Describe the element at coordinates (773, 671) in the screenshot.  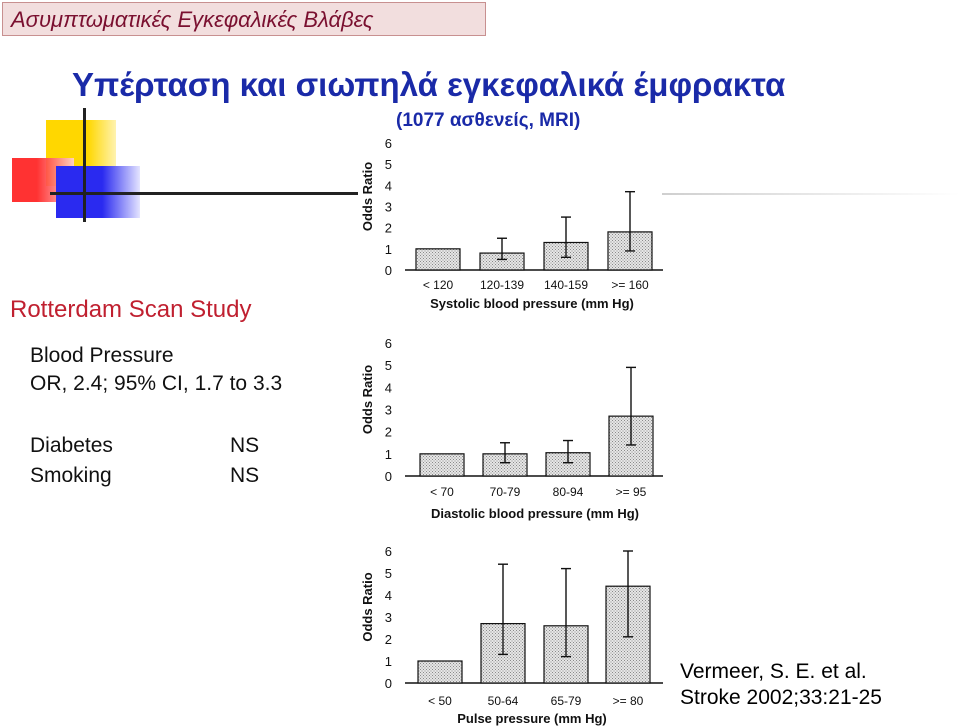
I see `reference-authors: Vermeer, S. E. et al.` at that location.